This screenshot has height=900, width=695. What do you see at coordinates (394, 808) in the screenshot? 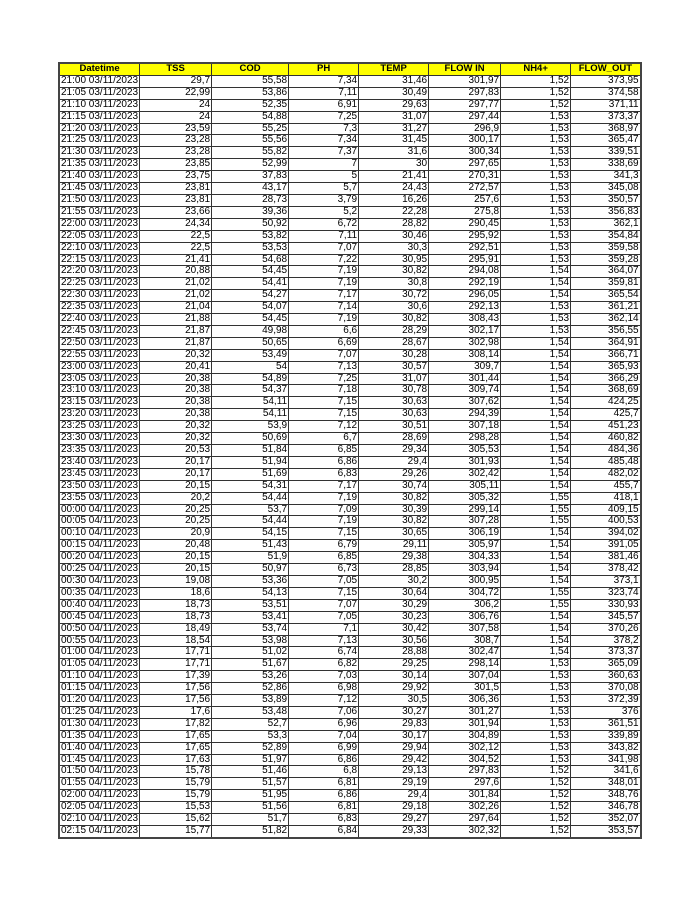
I see `cell-temp: 29,18` at bounding box center [394, 808].